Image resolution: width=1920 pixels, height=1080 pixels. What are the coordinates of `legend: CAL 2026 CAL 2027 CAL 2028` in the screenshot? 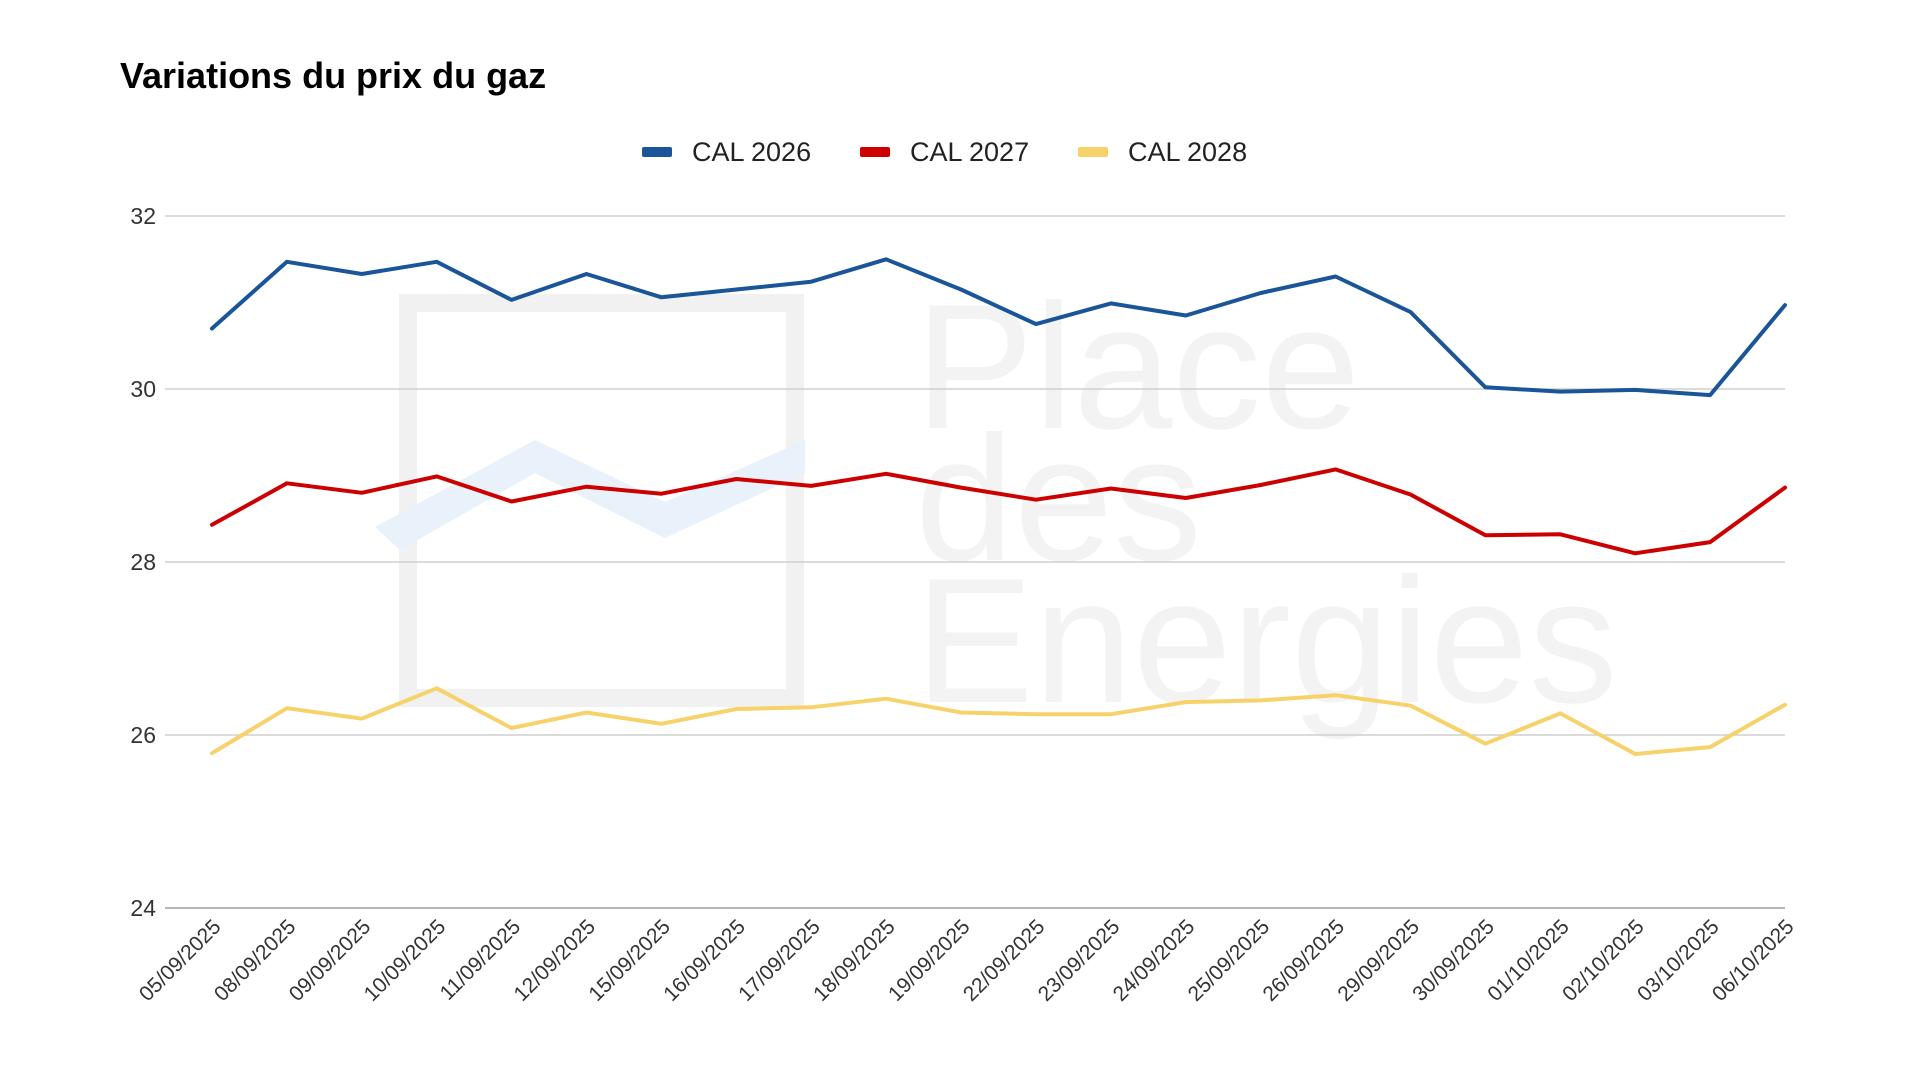 It's located at (944, 152).